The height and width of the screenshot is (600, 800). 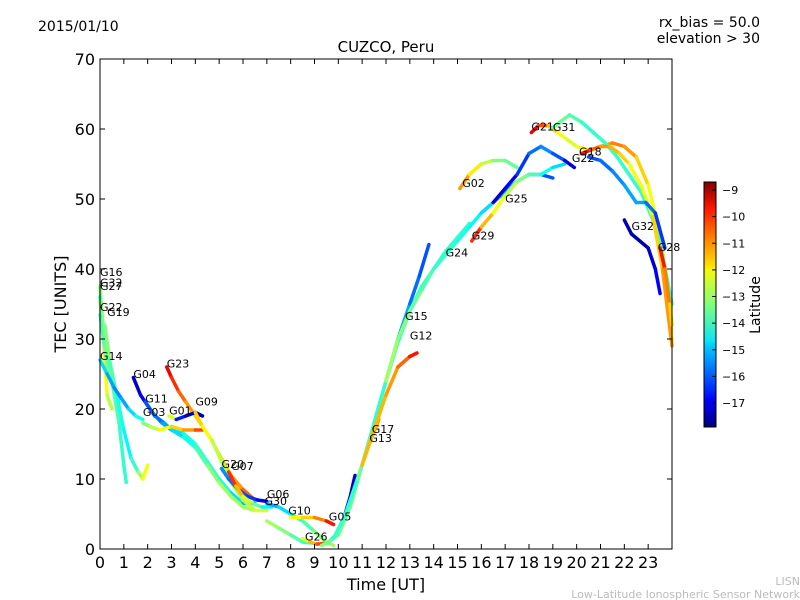 What do you see at coordinates (85, 269) in the screenshot?
I see `y-tick-label: 40` at bounding box center [85, 269].